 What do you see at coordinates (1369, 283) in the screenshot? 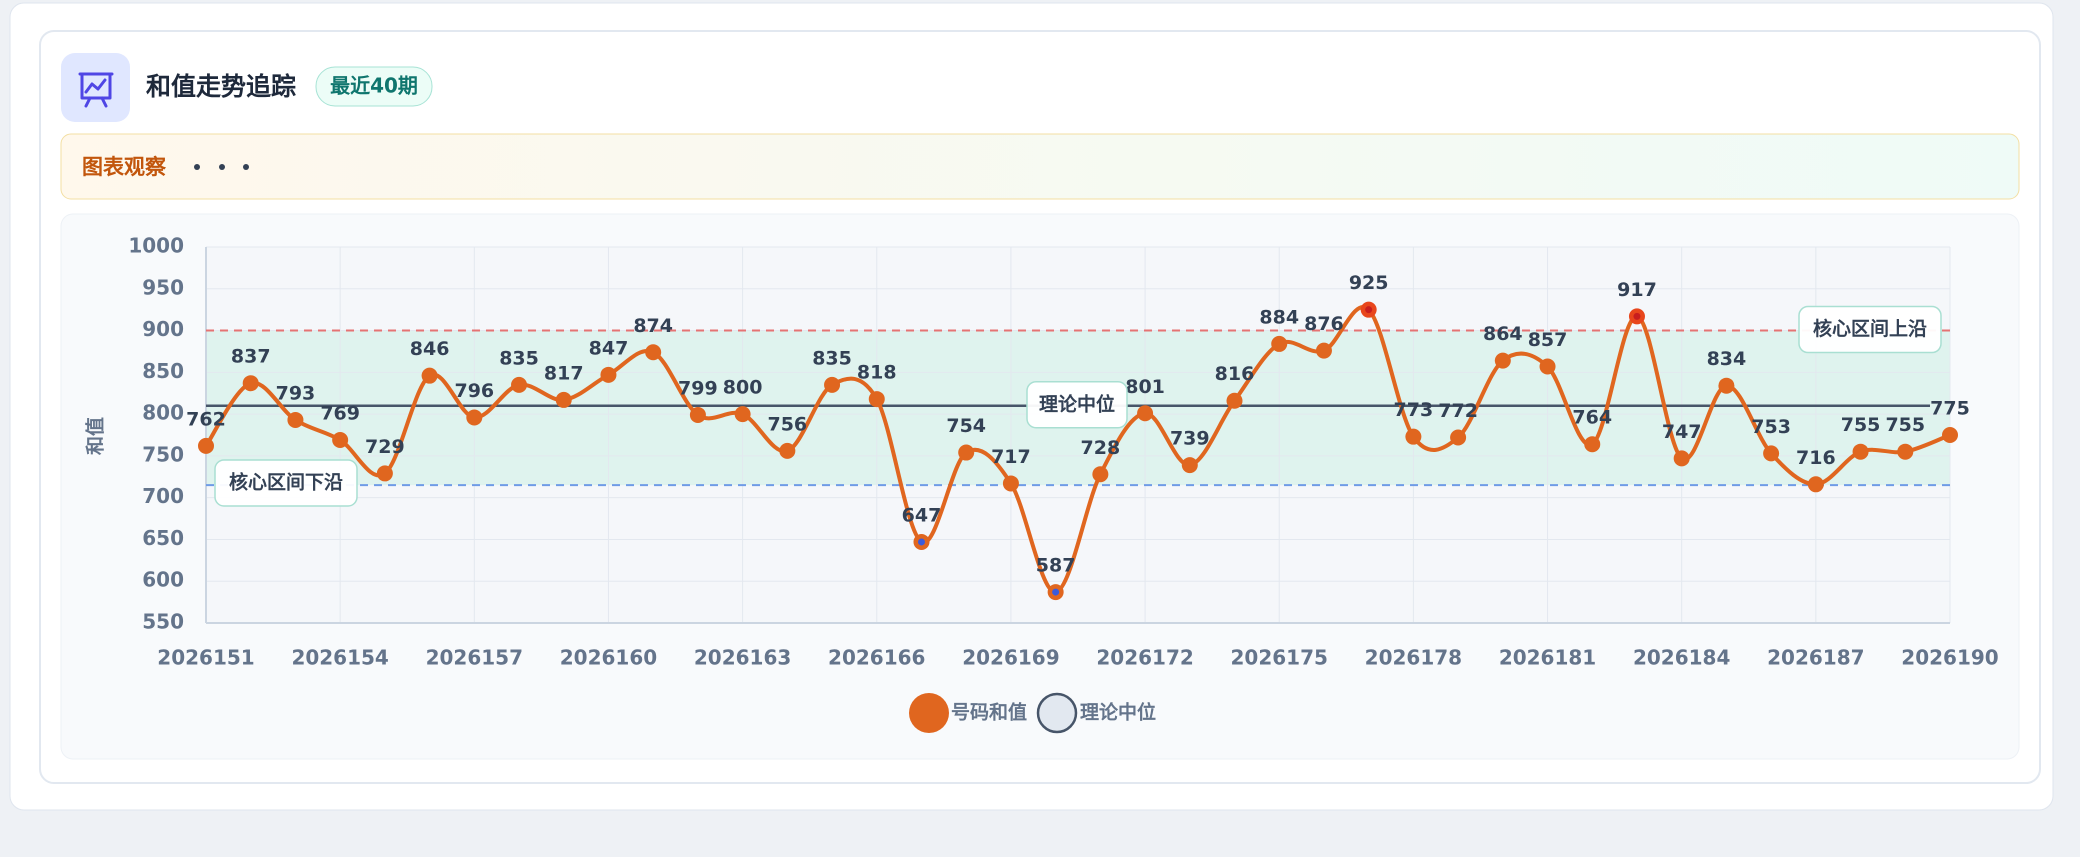
I see `data-label: 925` at bounding box center [1369, 283].